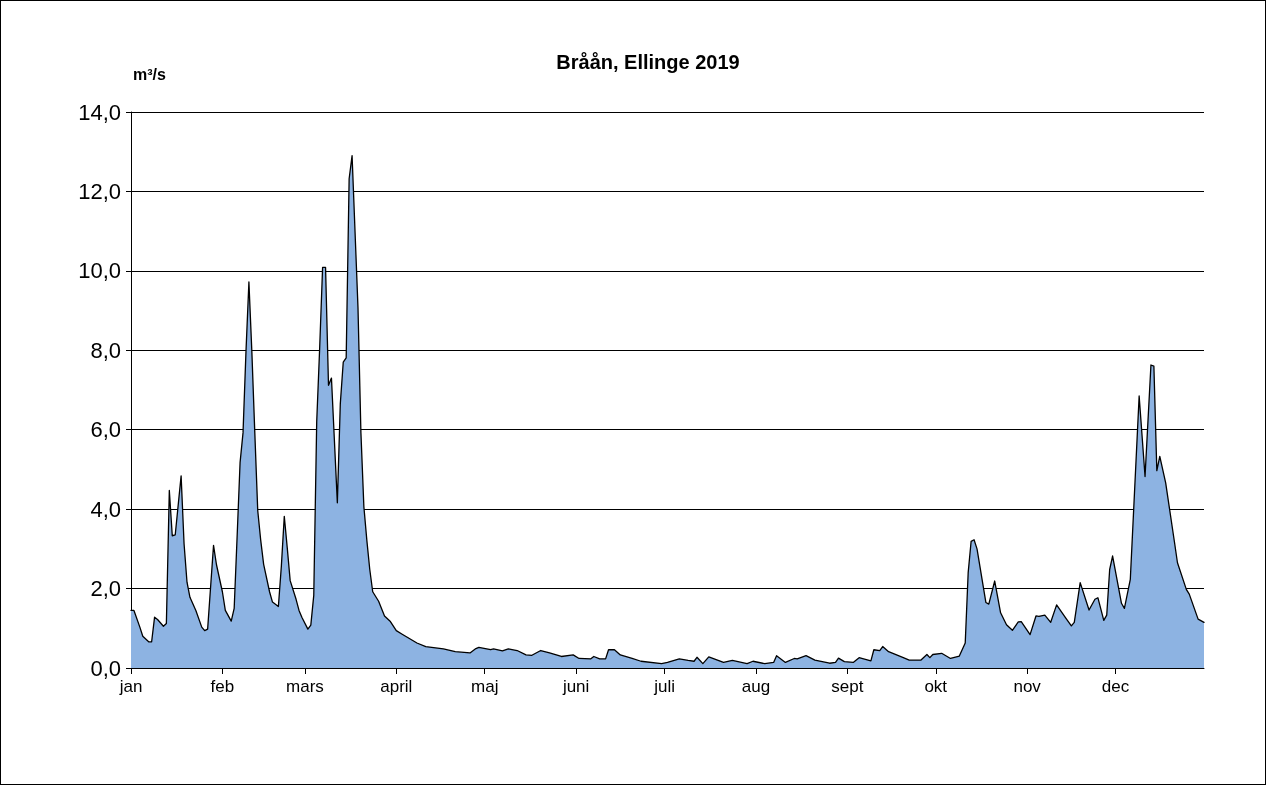 The image size is (1266, 785). Describe the element at coordinates (396, 686) in the screenshot. I see `x-tick-label: april` at that location.